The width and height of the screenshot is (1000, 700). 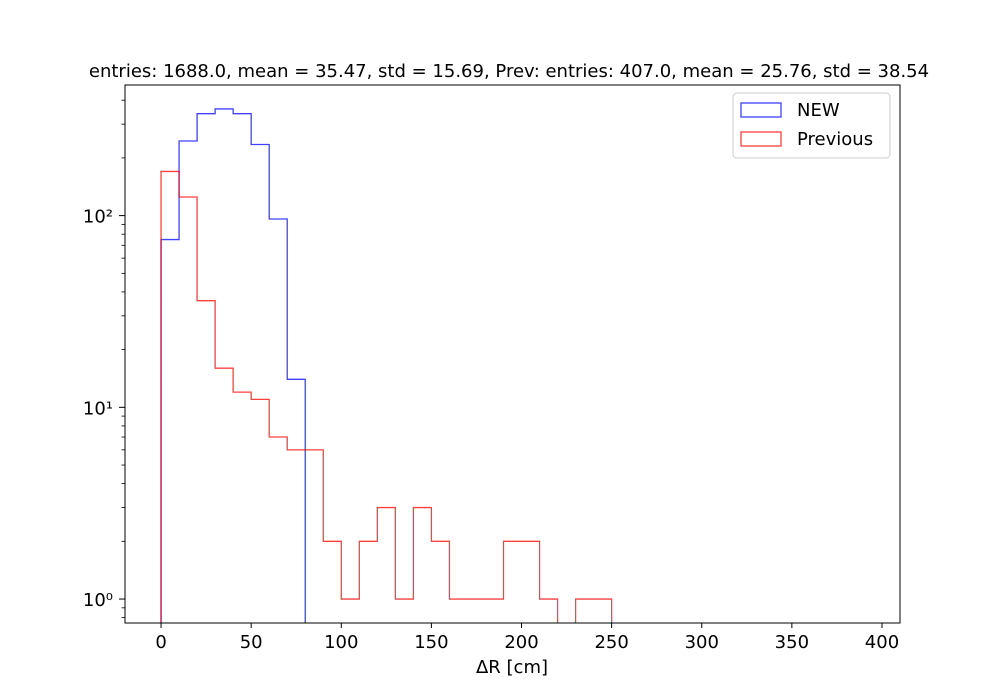 What do you see at coordinates (792, 642) in the screenshot?
I see `x-tick-label: 350` at bounding box center [792, 642].